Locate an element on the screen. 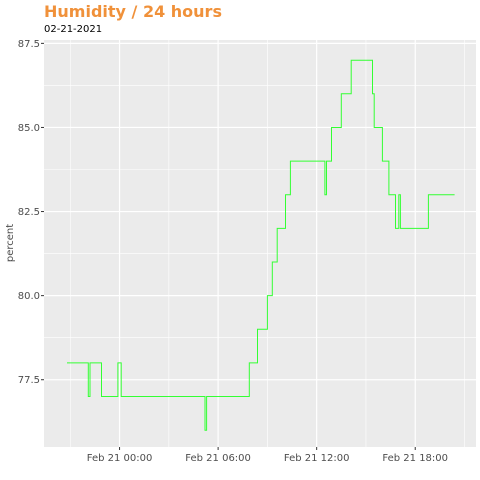 The width and height of the screenshot is (480, 480). chart-title: Humidity / 24 hours is located at coordinates (133, 11).